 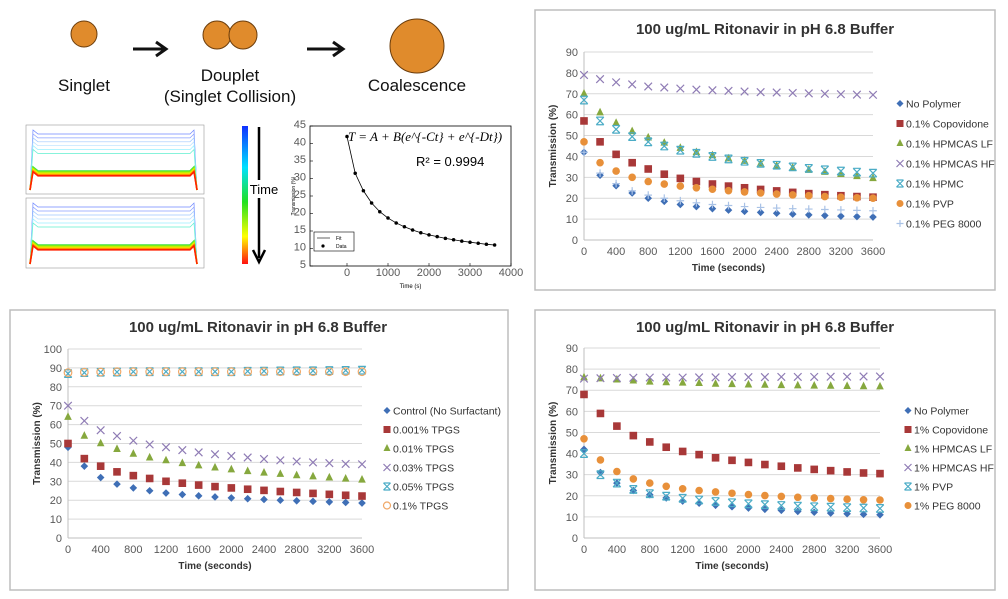 What do you see at coordinates (84, 85) in the screenshot?
I see `singlet-label: Singlet` at bounding box center [84, 85].